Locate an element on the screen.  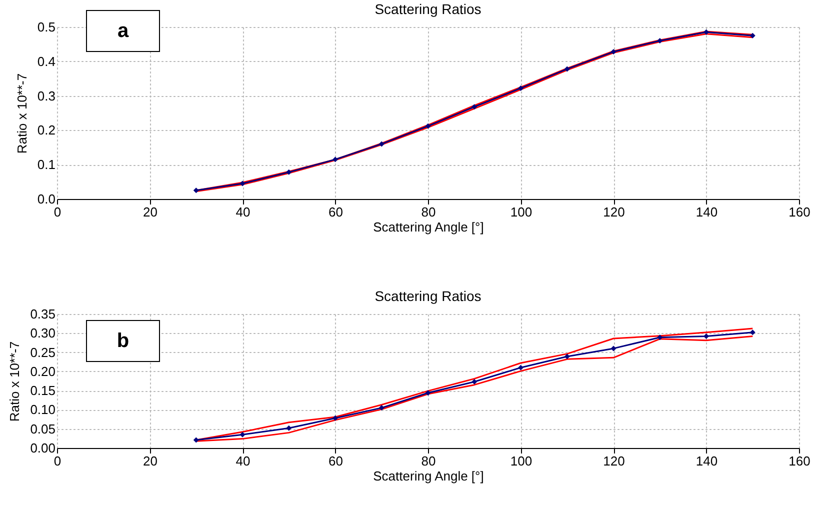
y-tick-label: 0.35 is located at coordinates (43, 314).